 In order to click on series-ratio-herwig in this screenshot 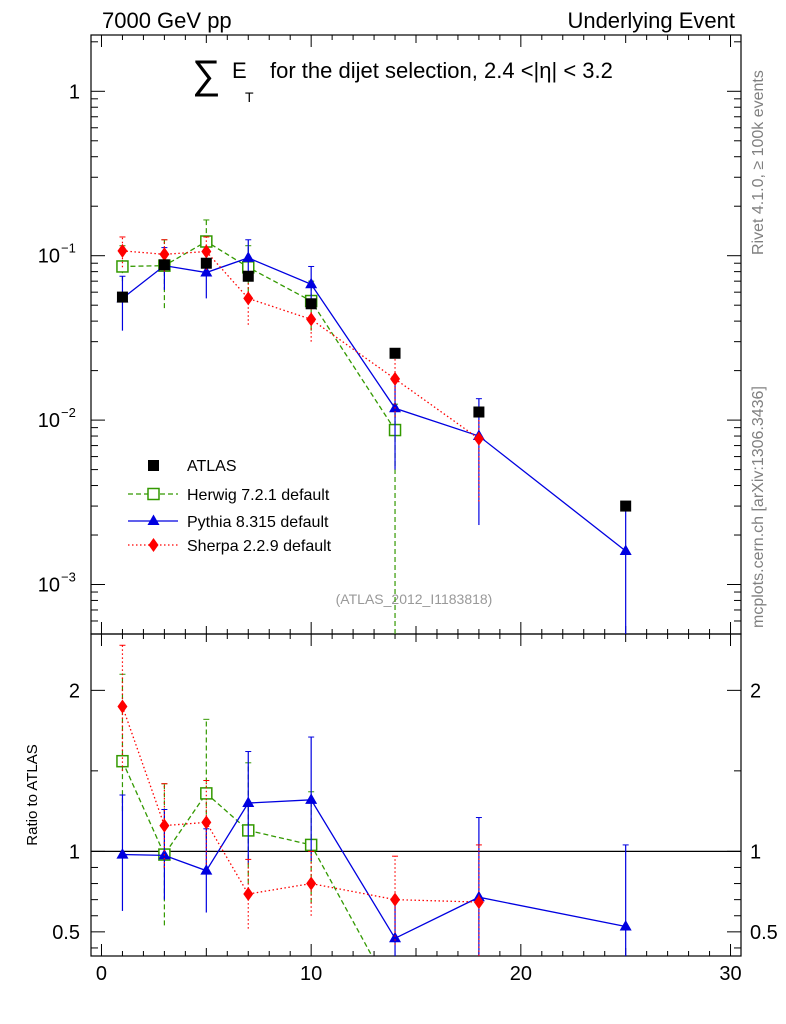, I will do `click(244, 814)`.